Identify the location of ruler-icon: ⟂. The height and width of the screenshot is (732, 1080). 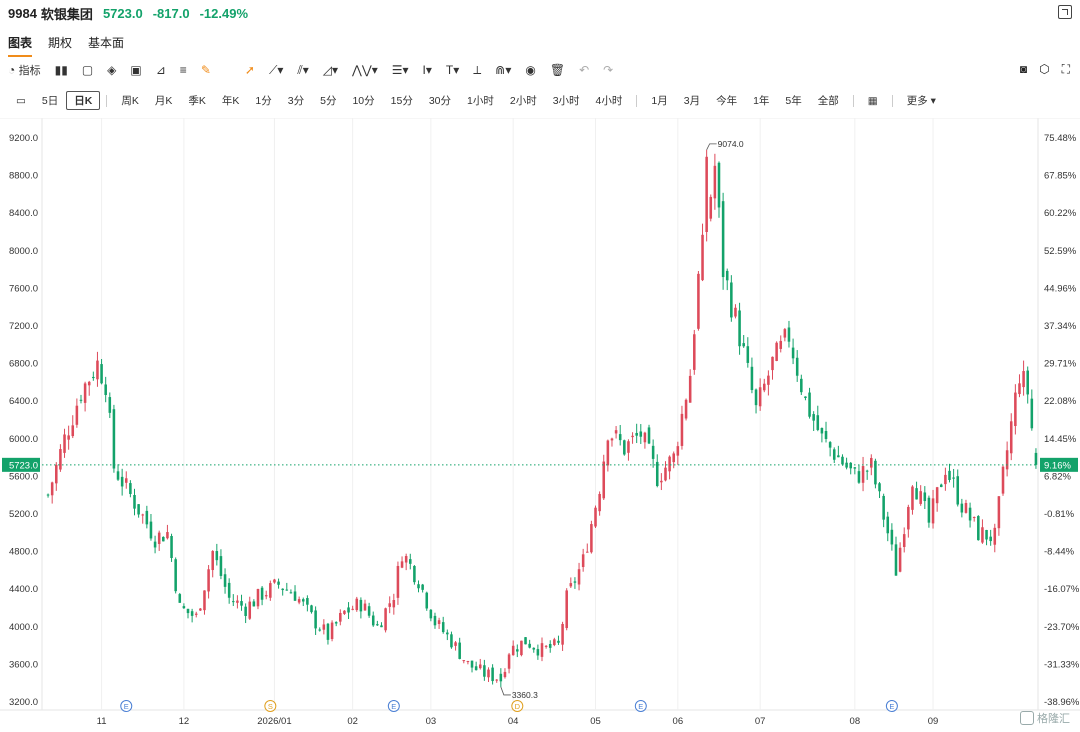
(477, 69).